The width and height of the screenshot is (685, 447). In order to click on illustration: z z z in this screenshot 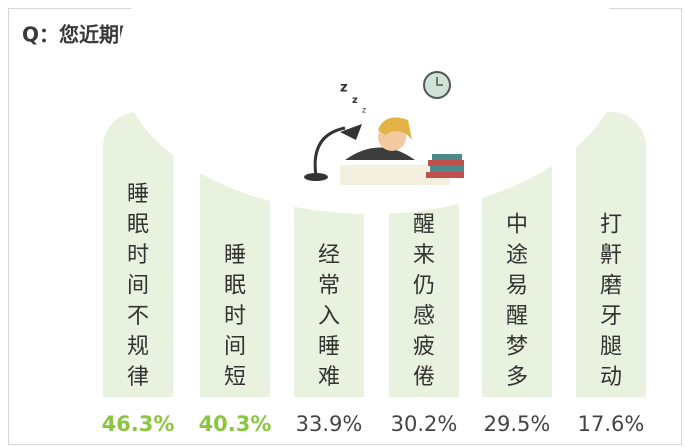, I will do `click(384, 128)`.